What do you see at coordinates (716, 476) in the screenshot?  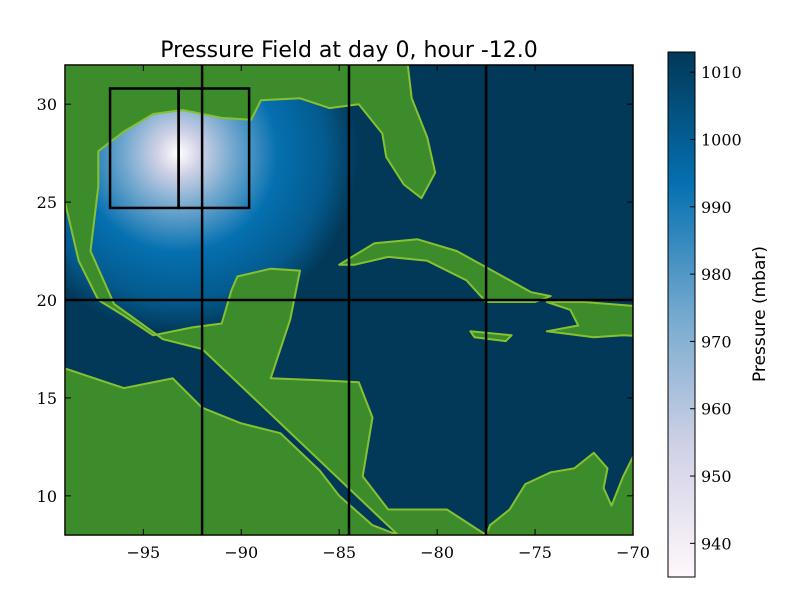 I see `colorbar-tick-label: 950` at bounding box center [716, 476].